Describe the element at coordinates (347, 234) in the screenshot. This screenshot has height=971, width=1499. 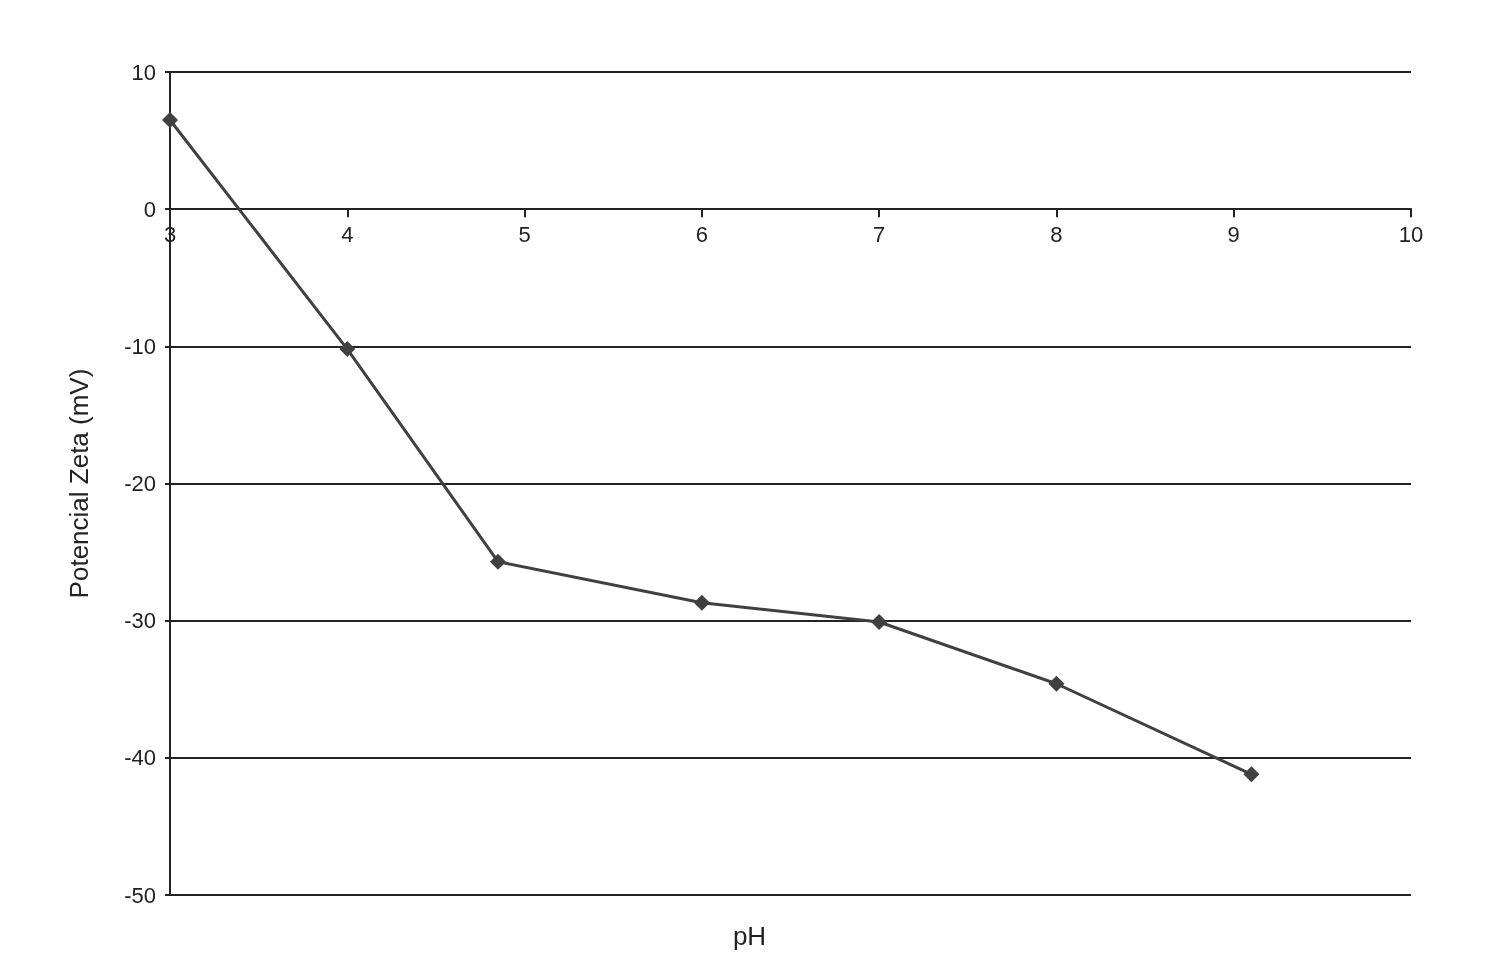
I see `x-tick-label: 4` at that location.